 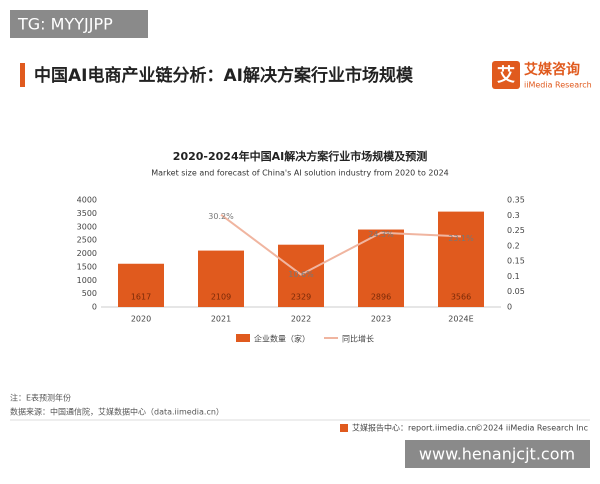 What do you see at coordinates (516, 230) in the screenshot?
I see `y2-tick-label: 0.25` at bounding box center [516, 230].